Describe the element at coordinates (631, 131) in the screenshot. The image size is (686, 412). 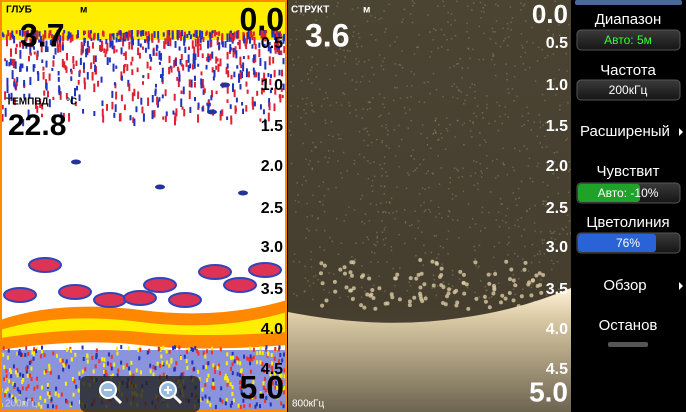
I see `advanced-item: Расширеный` at that location.